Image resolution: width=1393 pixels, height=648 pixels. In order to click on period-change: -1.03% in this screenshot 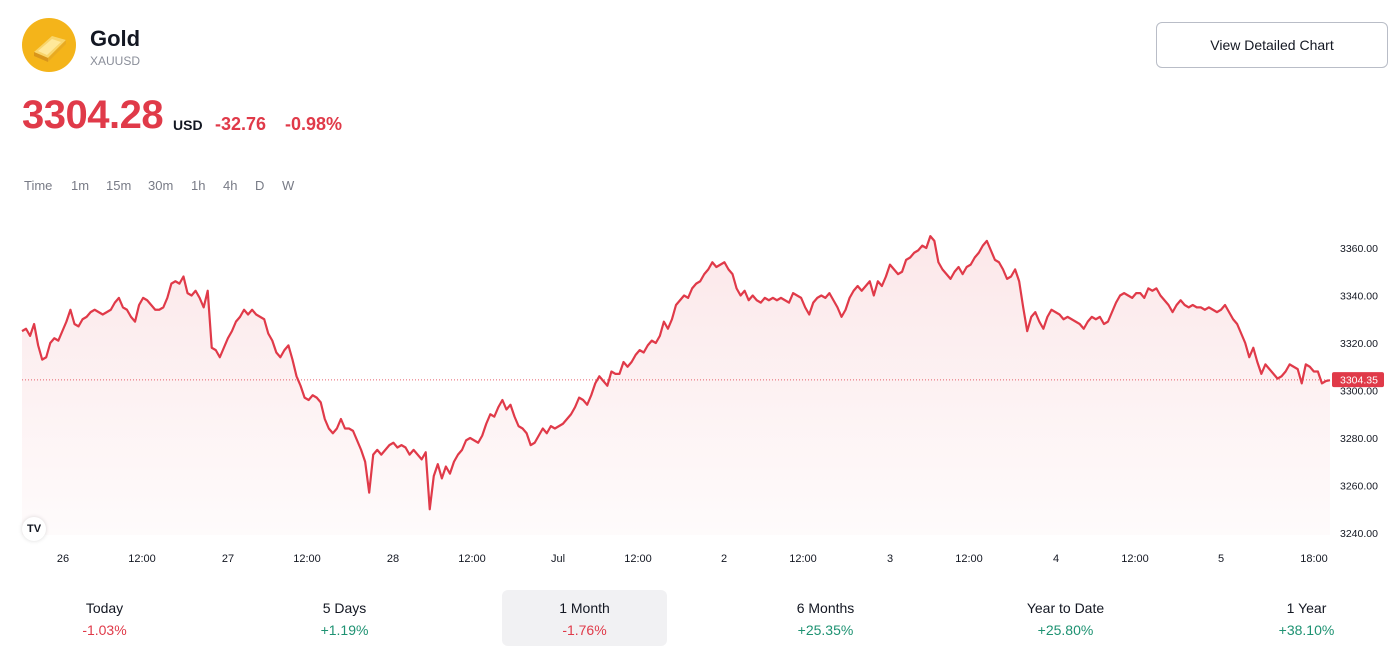, I will do `click(104, 630)`.